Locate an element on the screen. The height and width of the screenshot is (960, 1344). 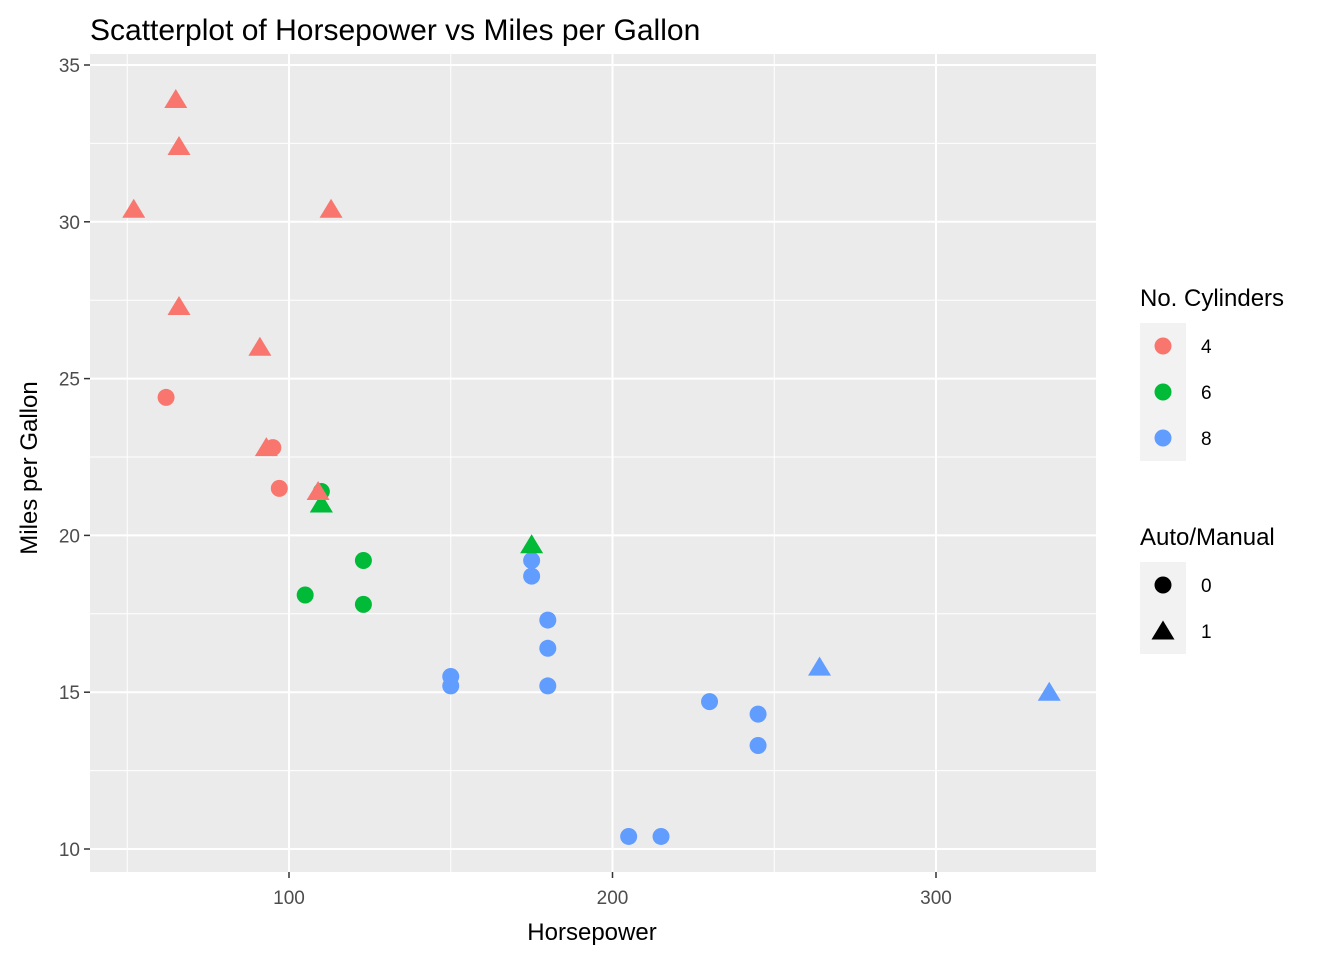
legend-title: No. Cylinders is located at coordinates (1212, 298).